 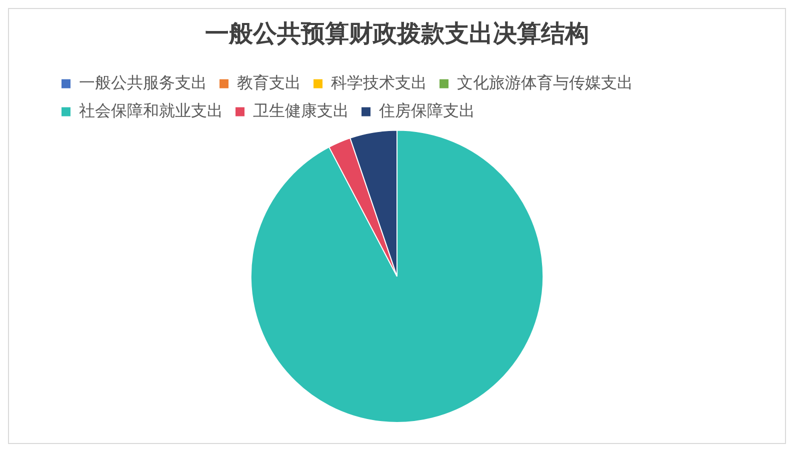 What do you see at coordinates (379, 83) in the screenshot?
I see `legend-label: 科学技术支出` at bounding box center [379, 83].